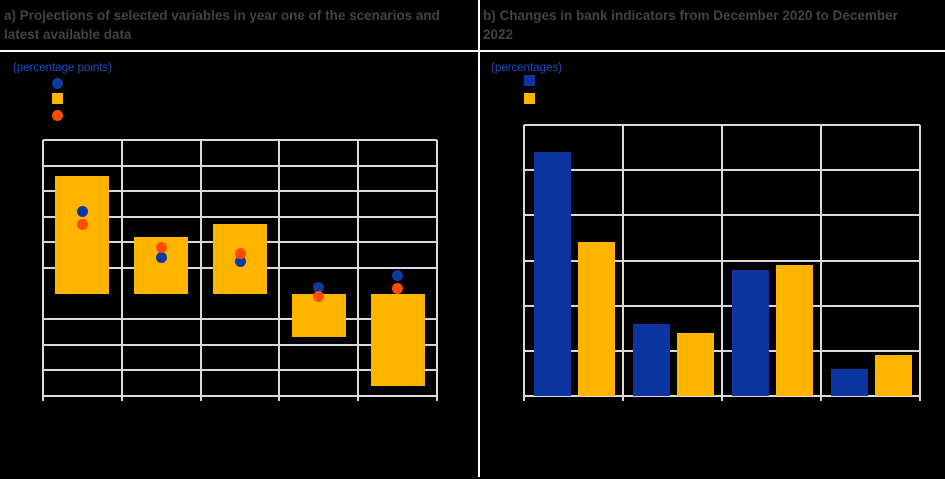 The image size is (945, 479). What do you see at coordinates (526, 68) in the screenshot?
I see `panel-b-unit-label: (percentages)` at bounding box center [526, 68].